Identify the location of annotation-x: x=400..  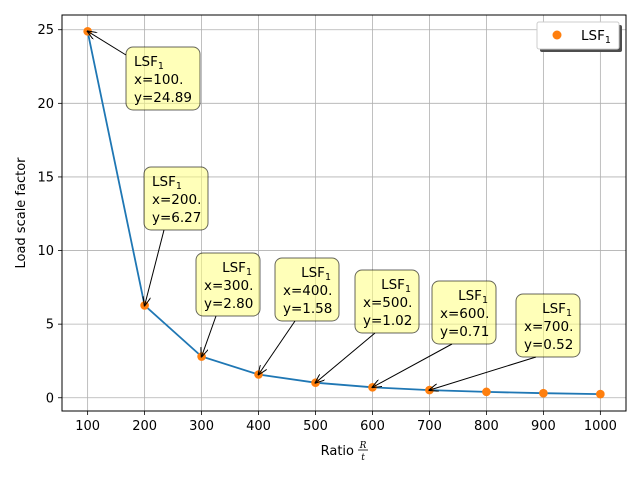
(307, 291).